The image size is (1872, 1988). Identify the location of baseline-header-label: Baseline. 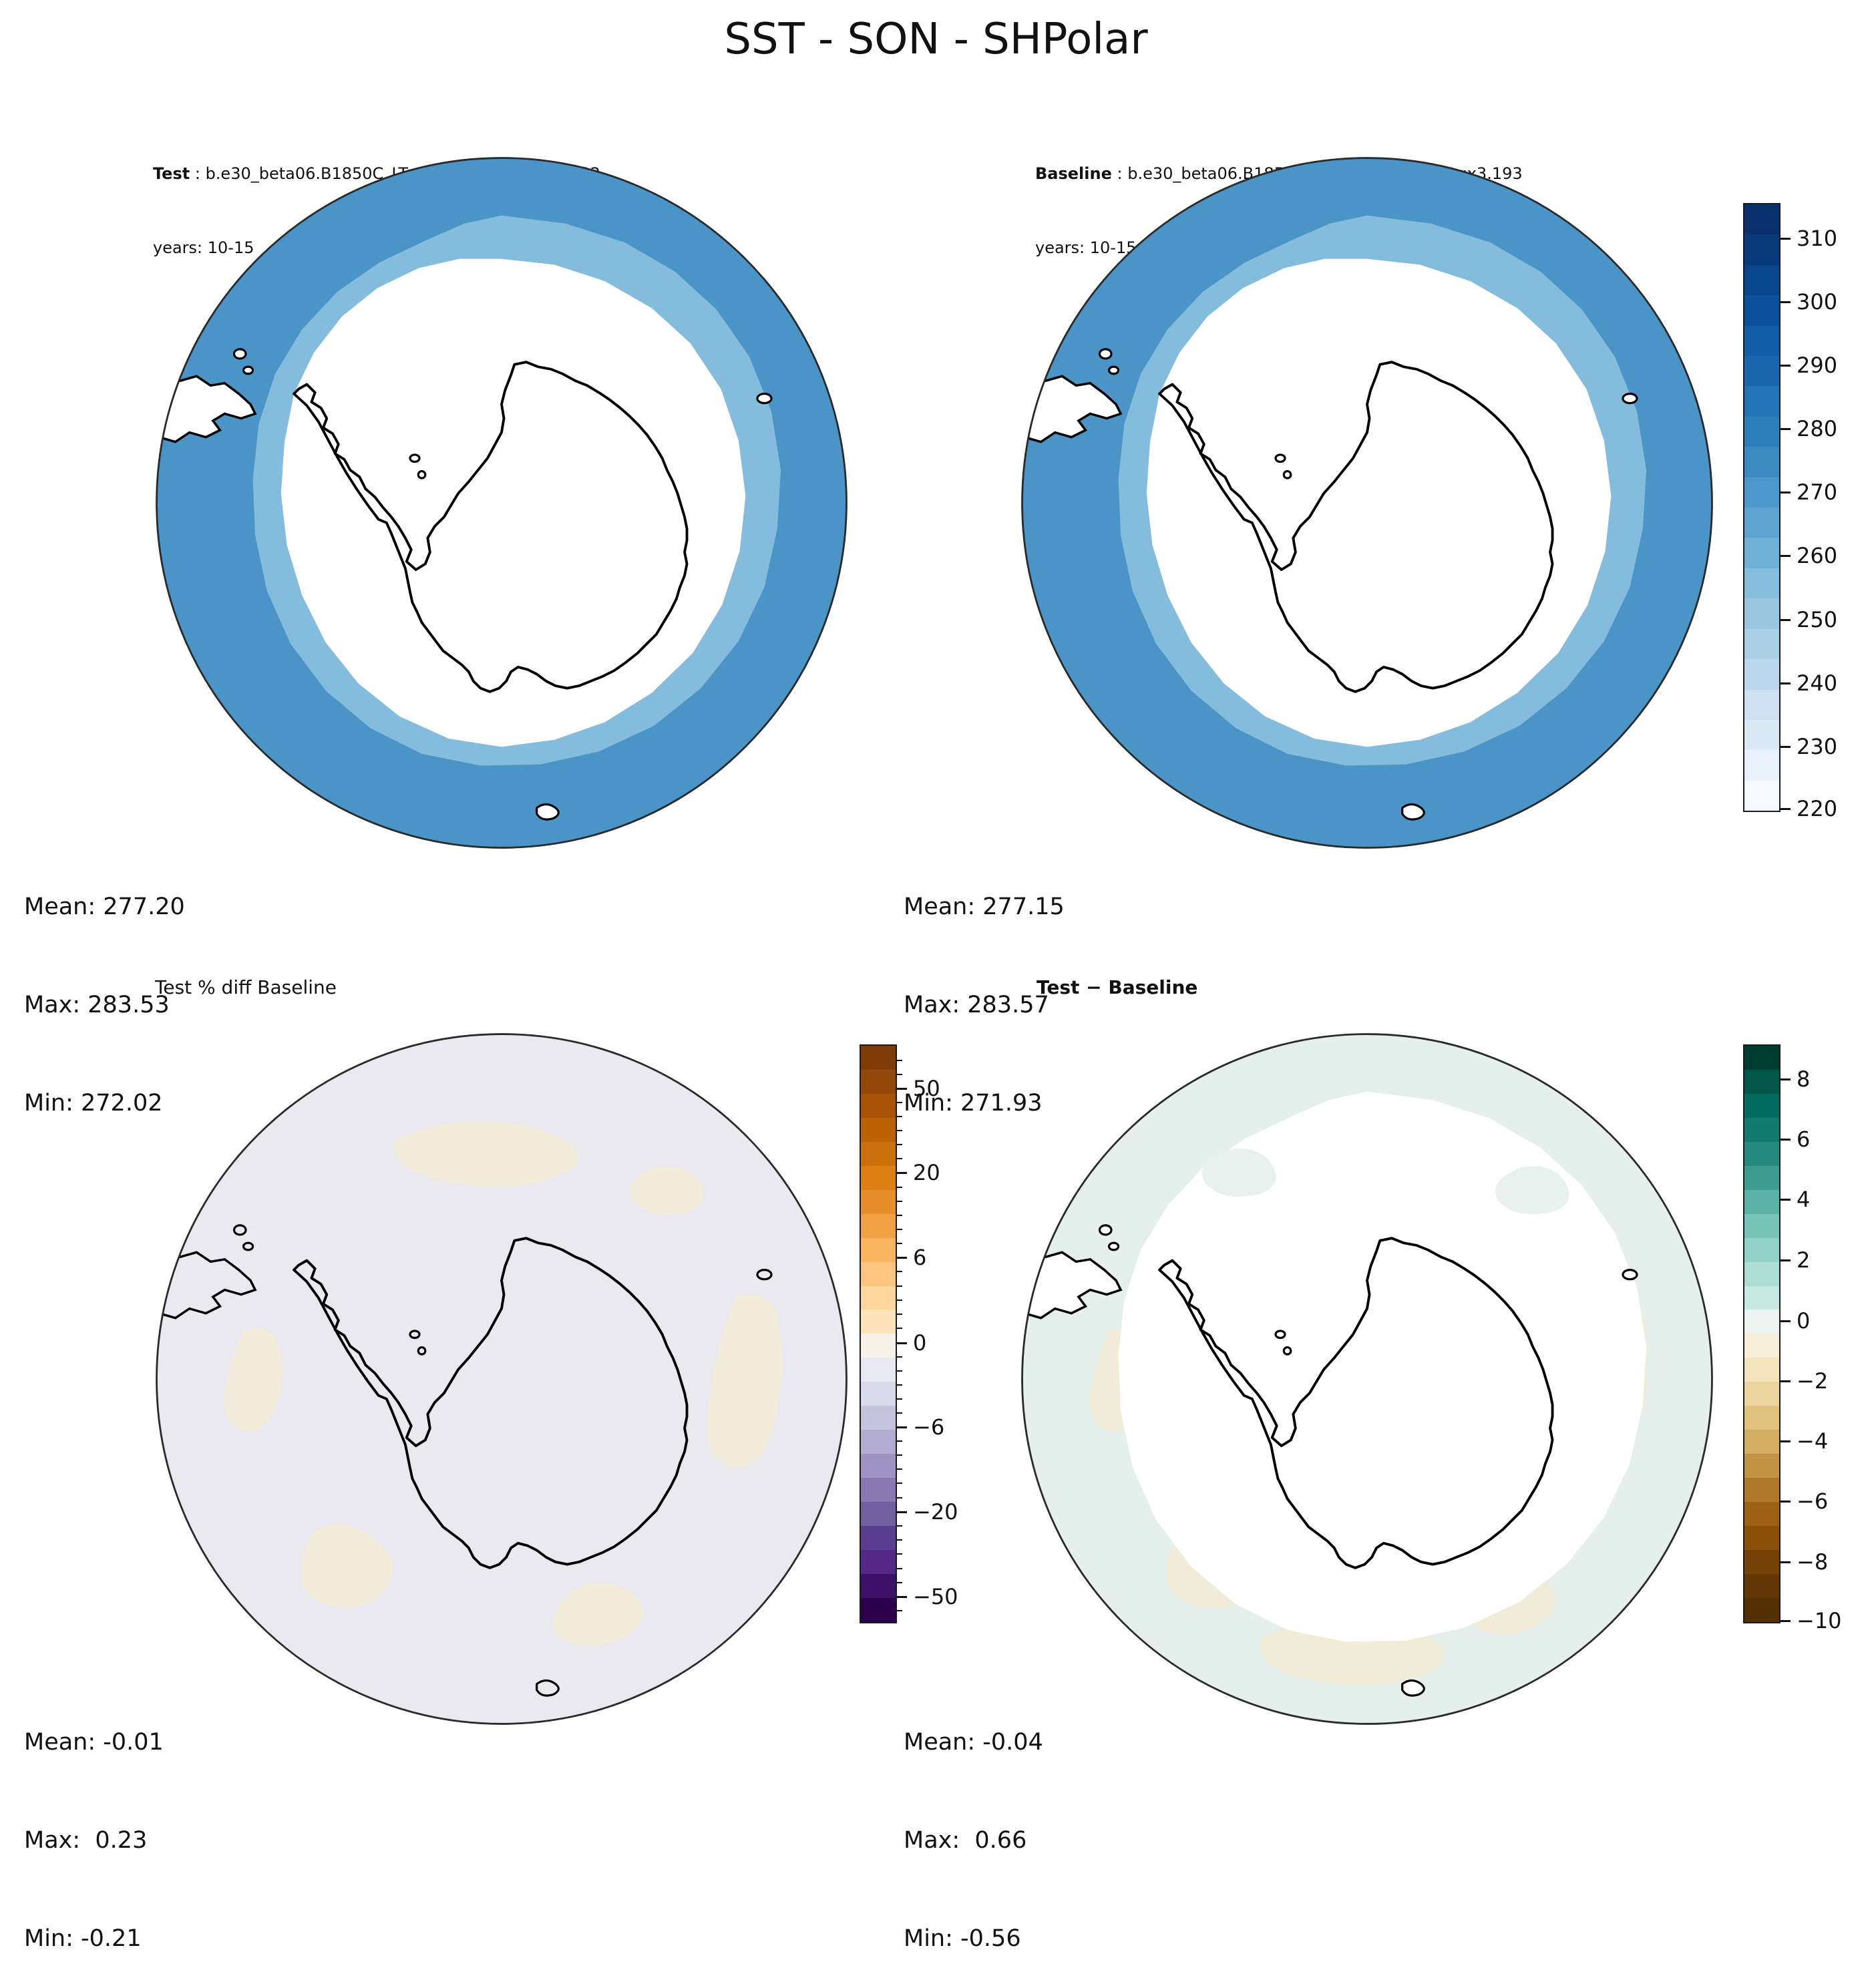
(1074, 173).